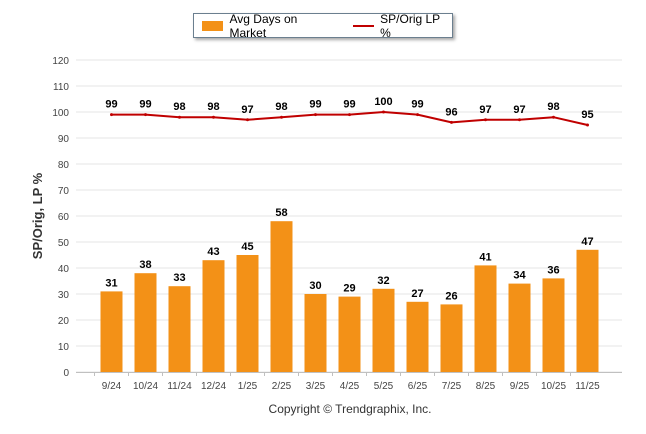 This screenshot has height=434, width=646. I want to click on legend-item-bar: Avg Days on Market, so click(264, 26).